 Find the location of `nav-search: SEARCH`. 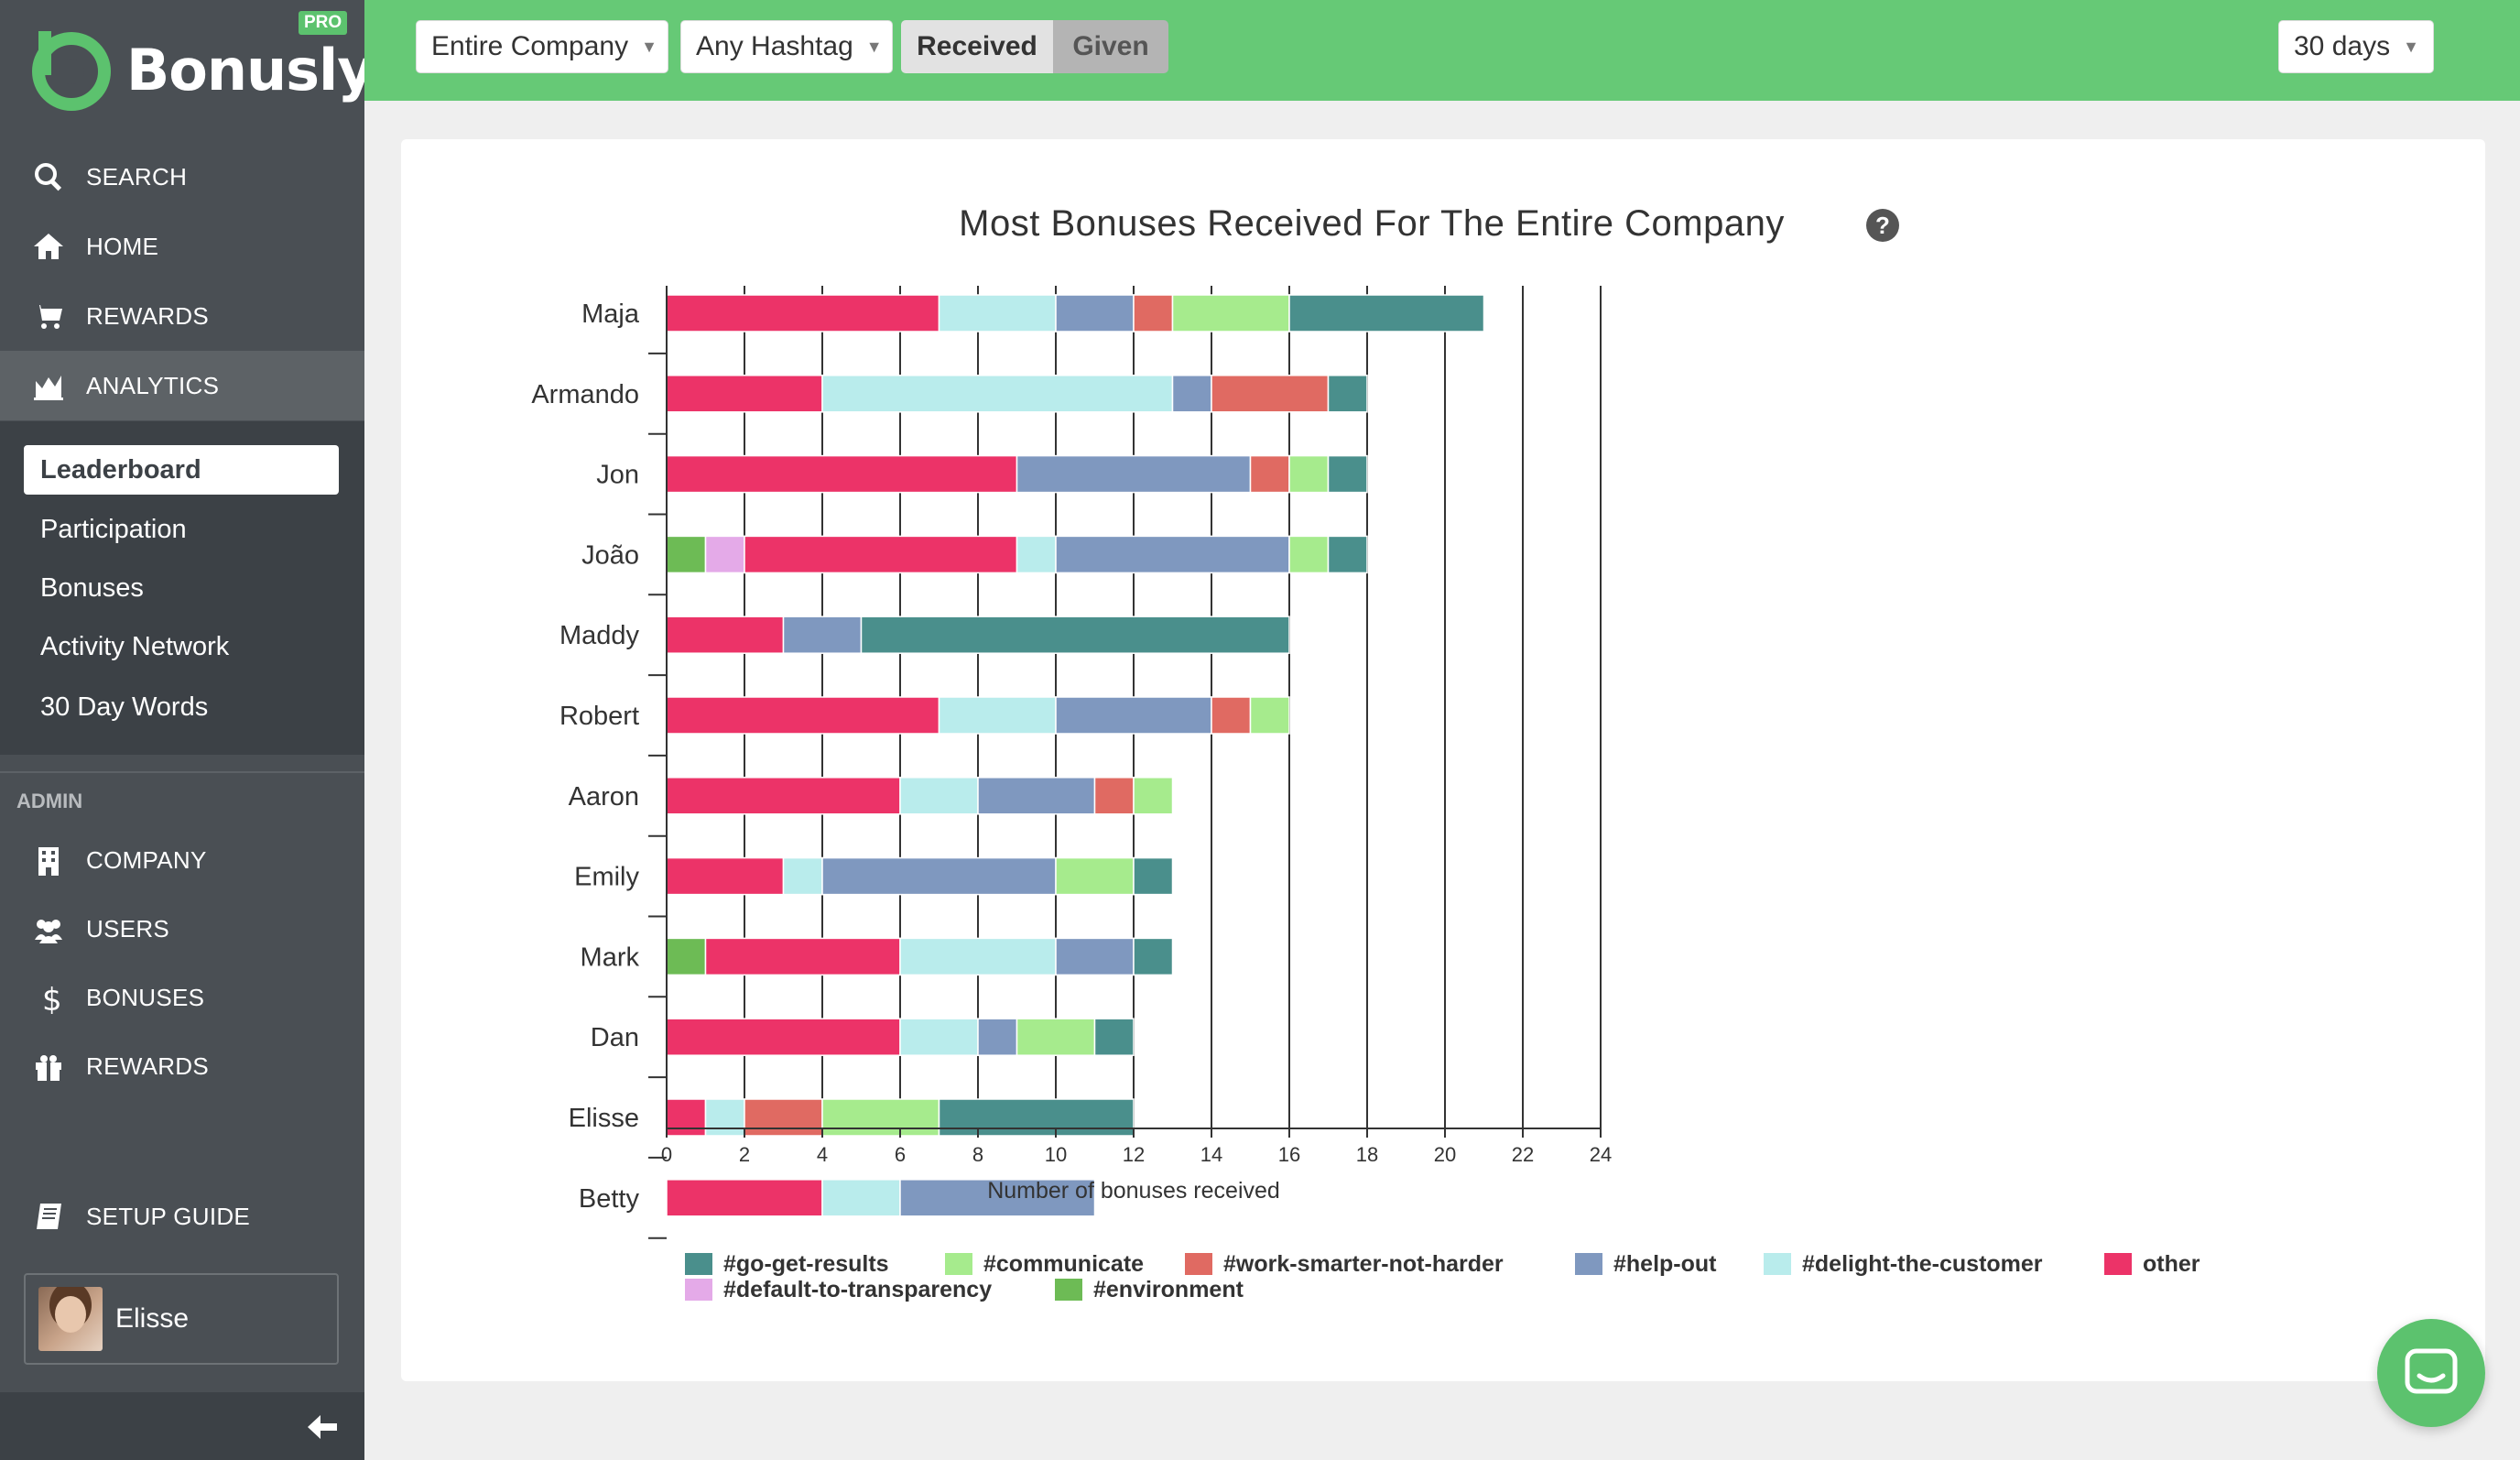

nav-search: SEARCH is located at coordinates (182, 177).